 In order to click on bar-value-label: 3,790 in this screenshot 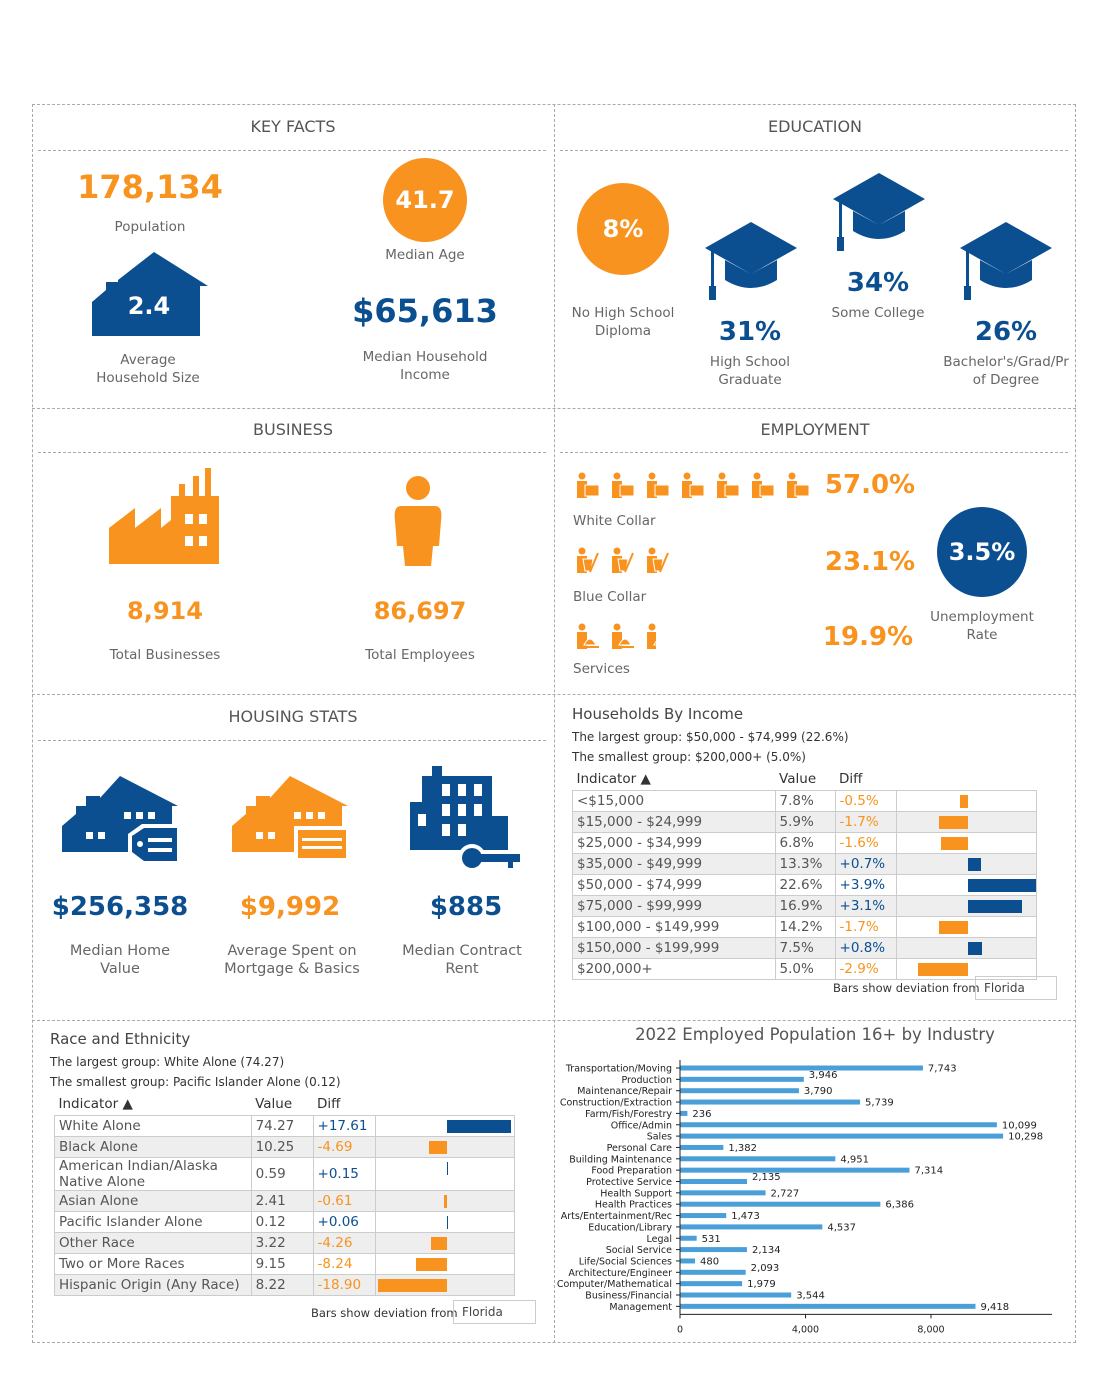, I will do `click(818, 1091)`.